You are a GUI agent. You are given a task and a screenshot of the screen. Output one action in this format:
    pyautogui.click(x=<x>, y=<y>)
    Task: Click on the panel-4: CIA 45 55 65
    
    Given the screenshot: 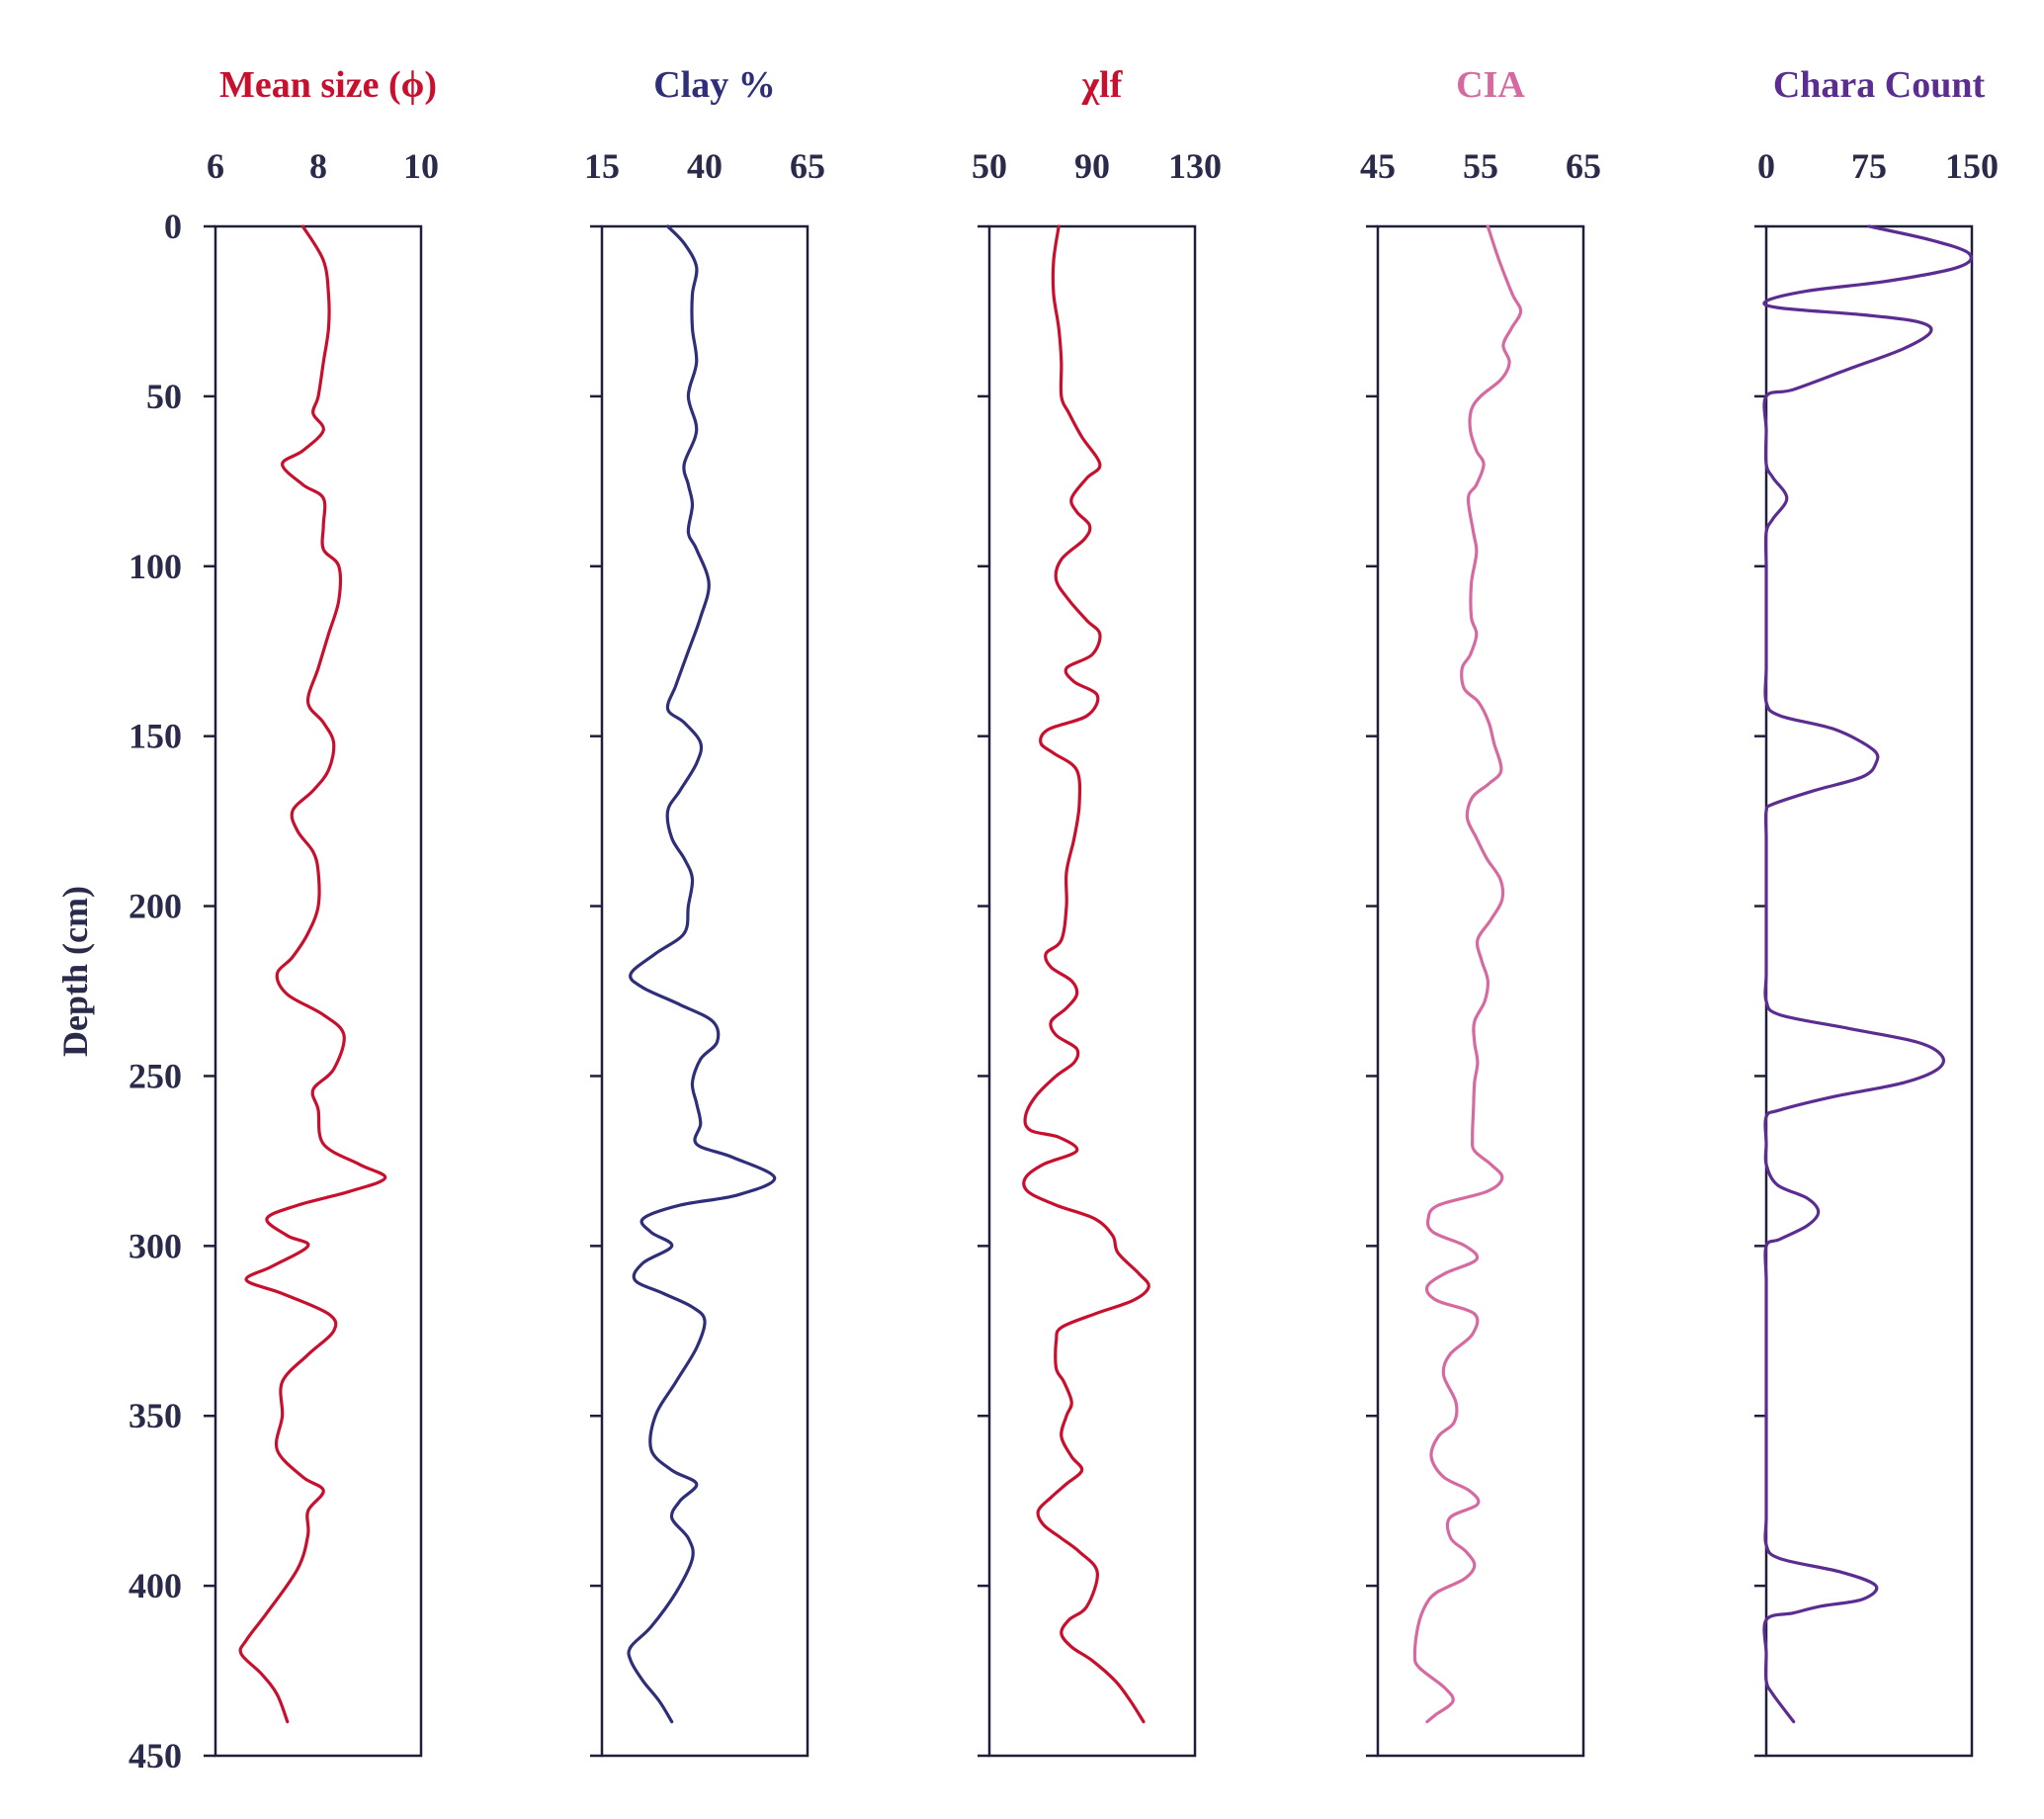 What is the action you would take?
    pyautogui.click(x=1480, y=911)
    